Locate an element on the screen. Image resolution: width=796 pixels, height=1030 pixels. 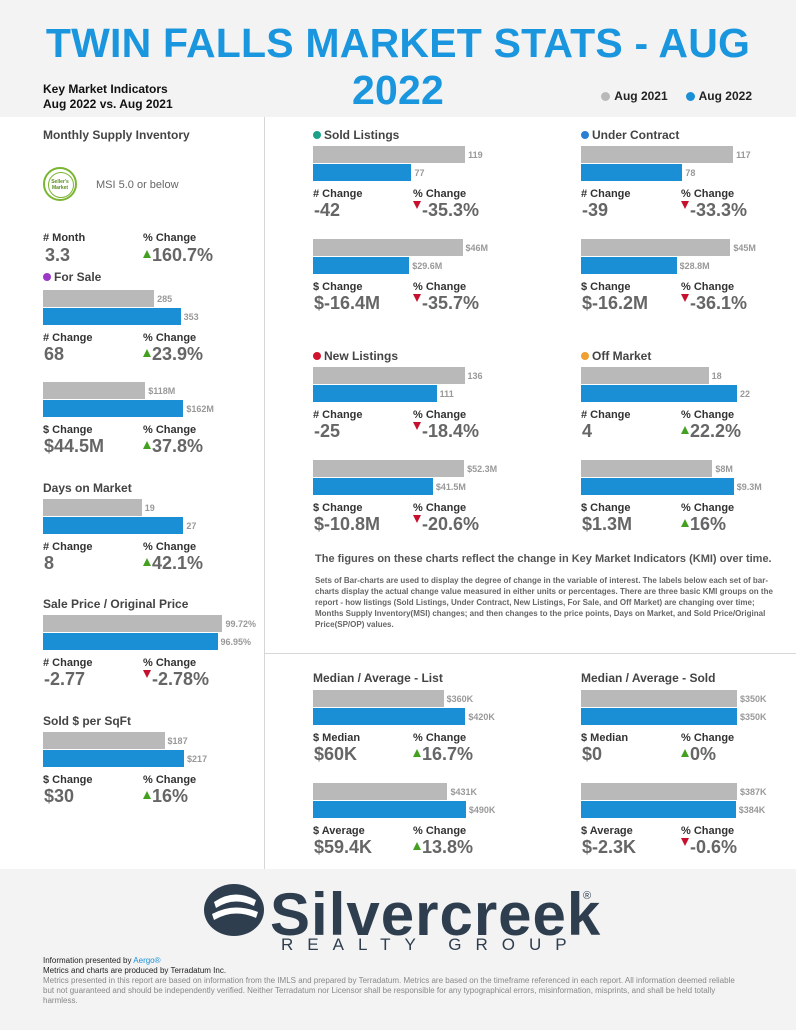
legend-label-prior: Aug 2021 is located at coordinates (641, 96).